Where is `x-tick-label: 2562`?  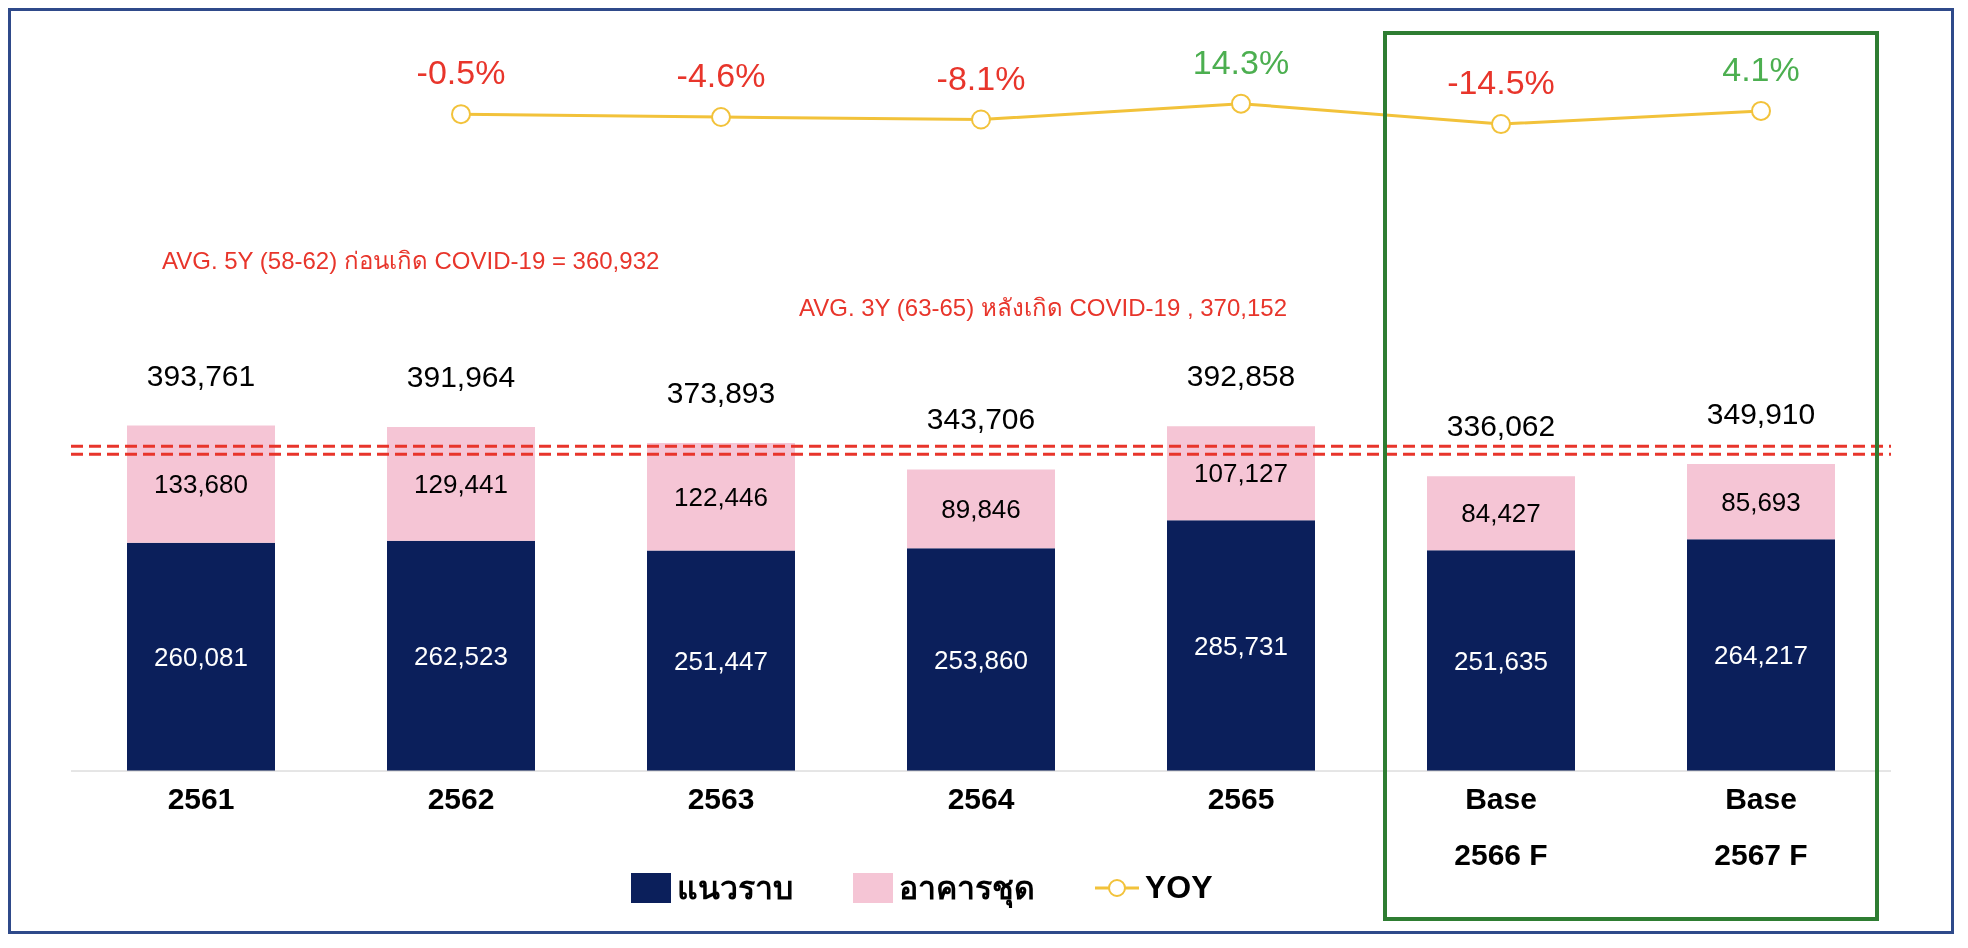 x-tick-label: 2562 is located at coordinates (461, 798).